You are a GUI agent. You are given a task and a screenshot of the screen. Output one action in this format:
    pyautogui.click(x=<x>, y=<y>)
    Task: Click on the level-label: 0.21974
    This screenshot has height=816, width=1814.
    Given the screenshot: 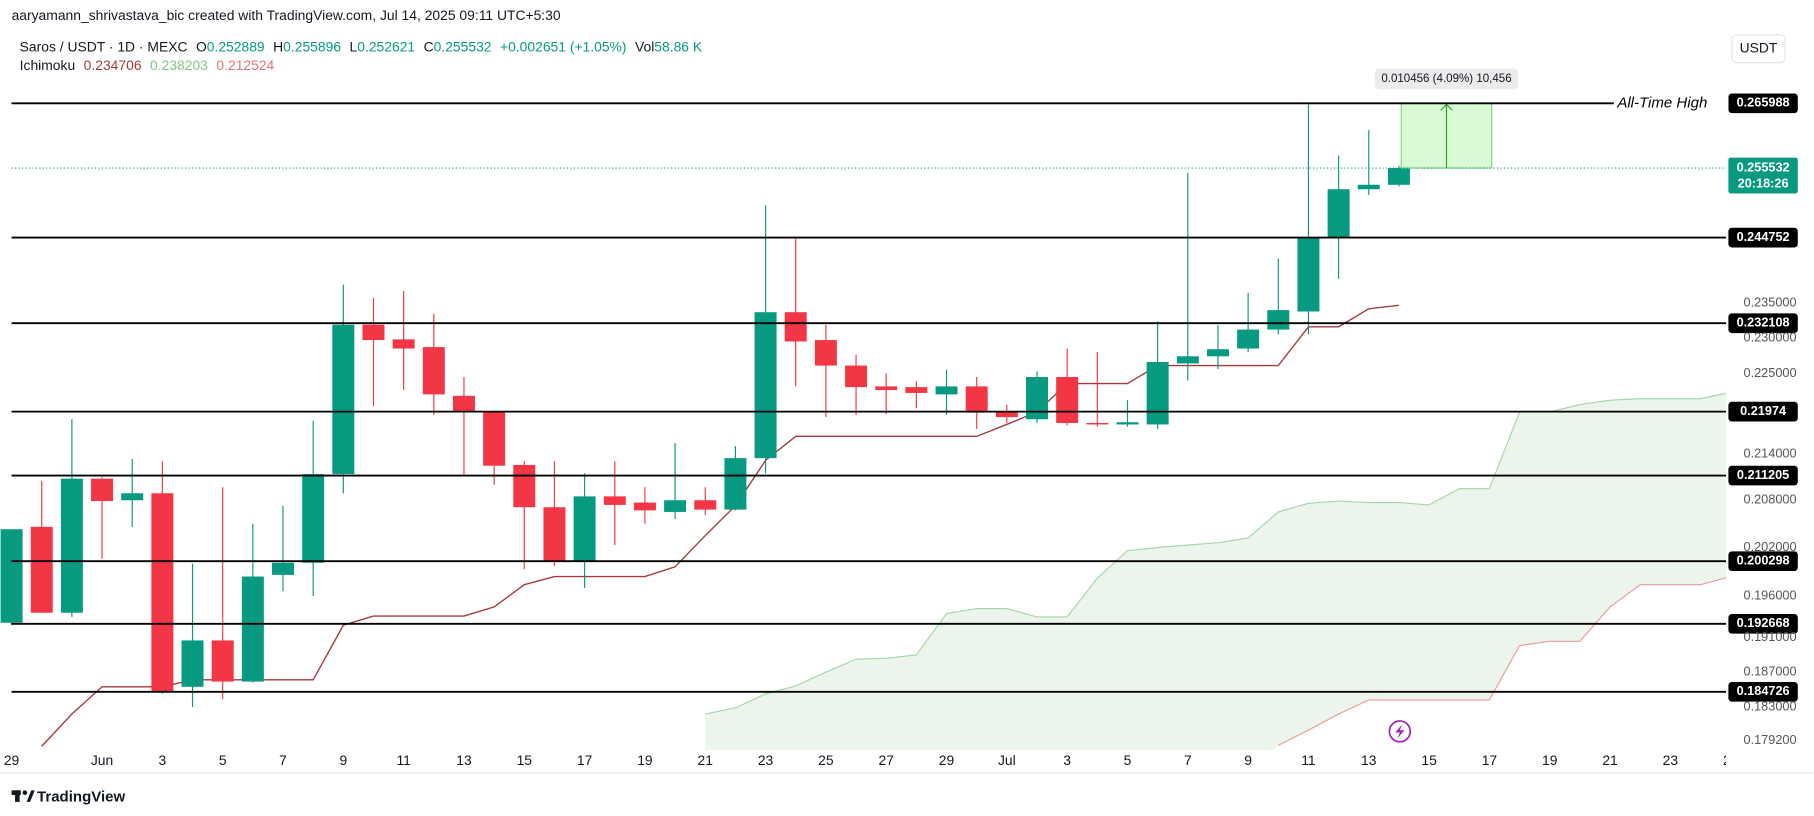 What is the action you would take?
    pyautogui.click(x=1763, y=410)
    